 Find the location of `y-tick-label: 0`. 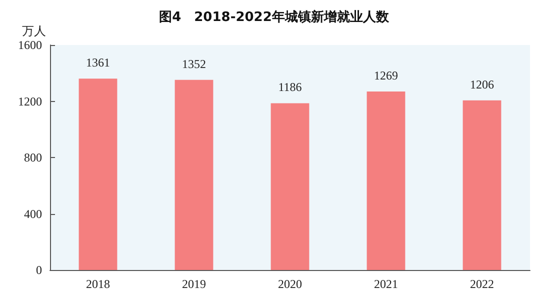

y-tick-label: 0 is located at coordinates (39, 270).